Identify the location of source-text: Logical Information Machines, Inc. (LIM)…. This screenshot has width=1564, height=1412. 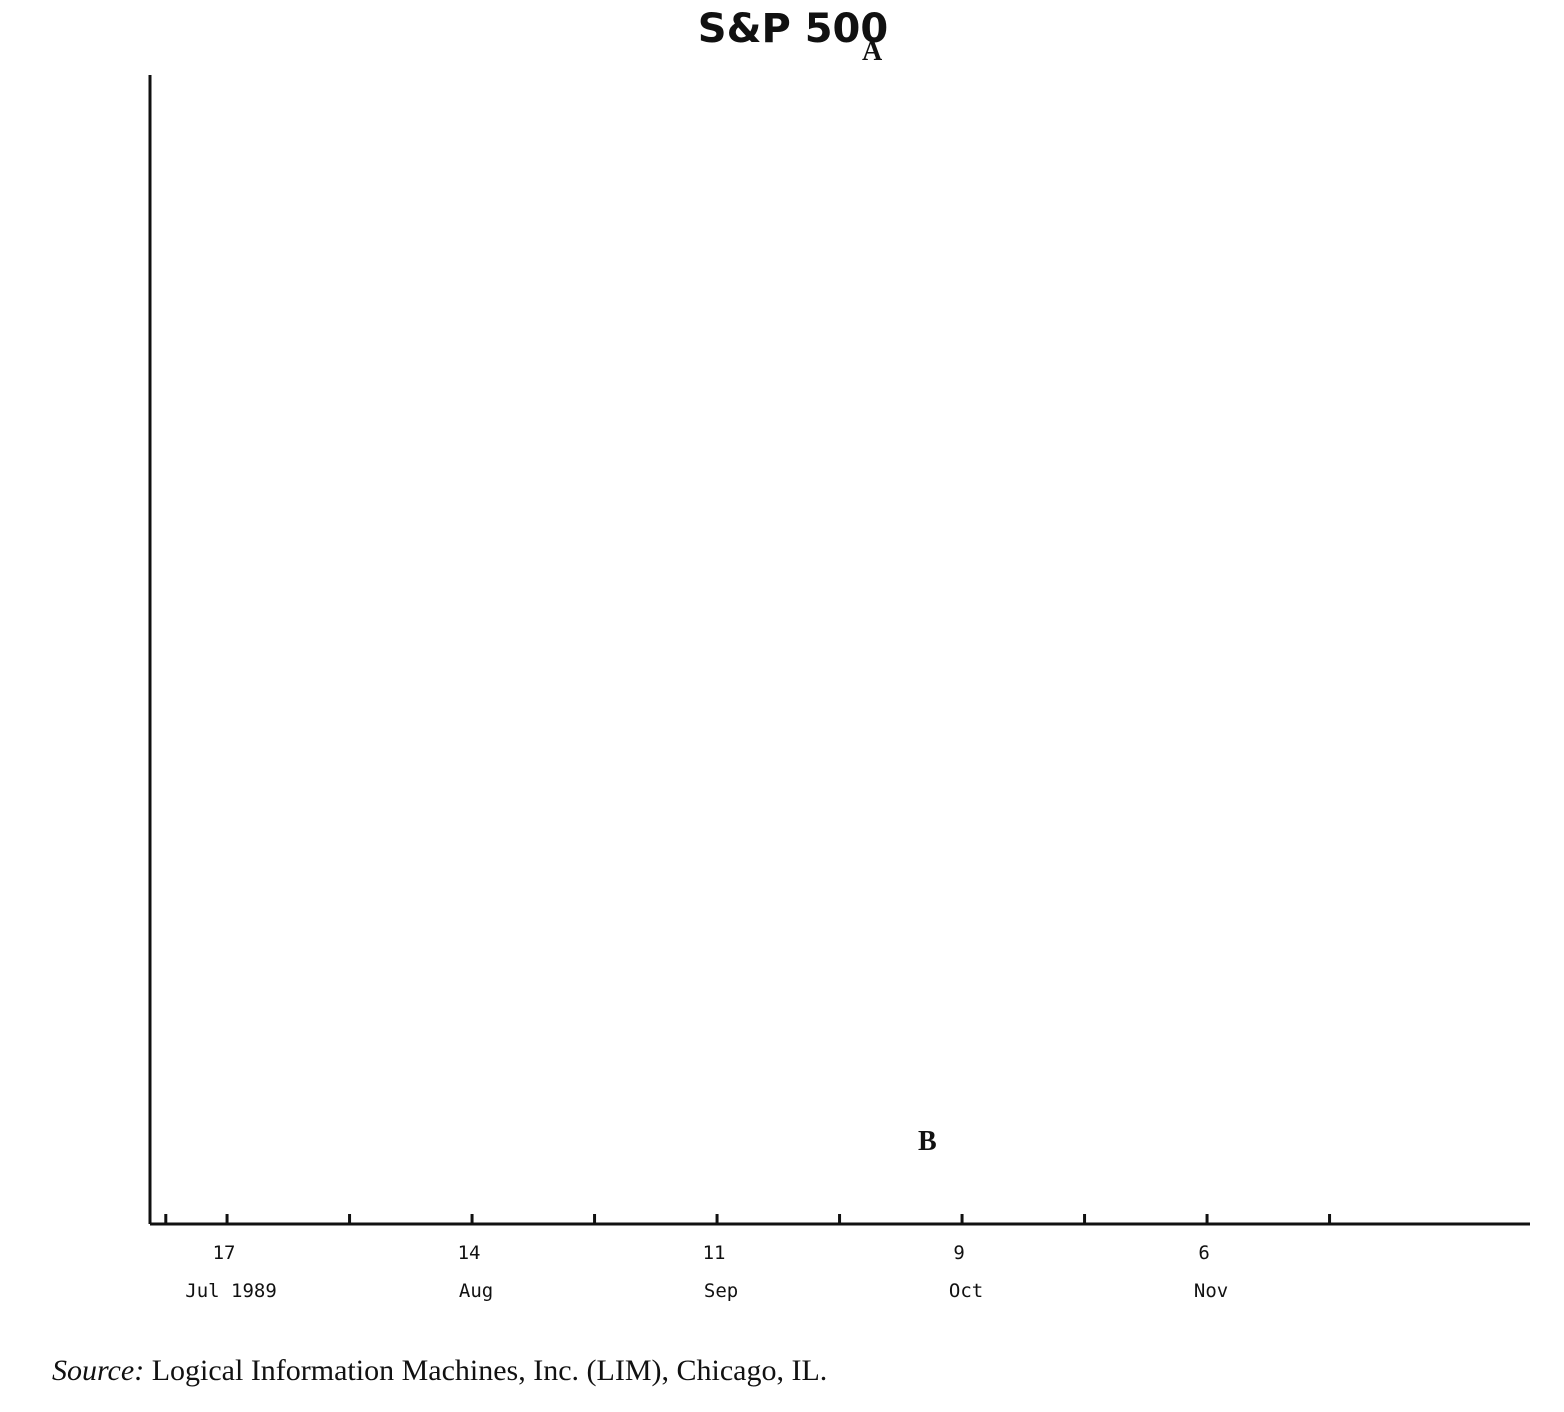
(489, 1370).